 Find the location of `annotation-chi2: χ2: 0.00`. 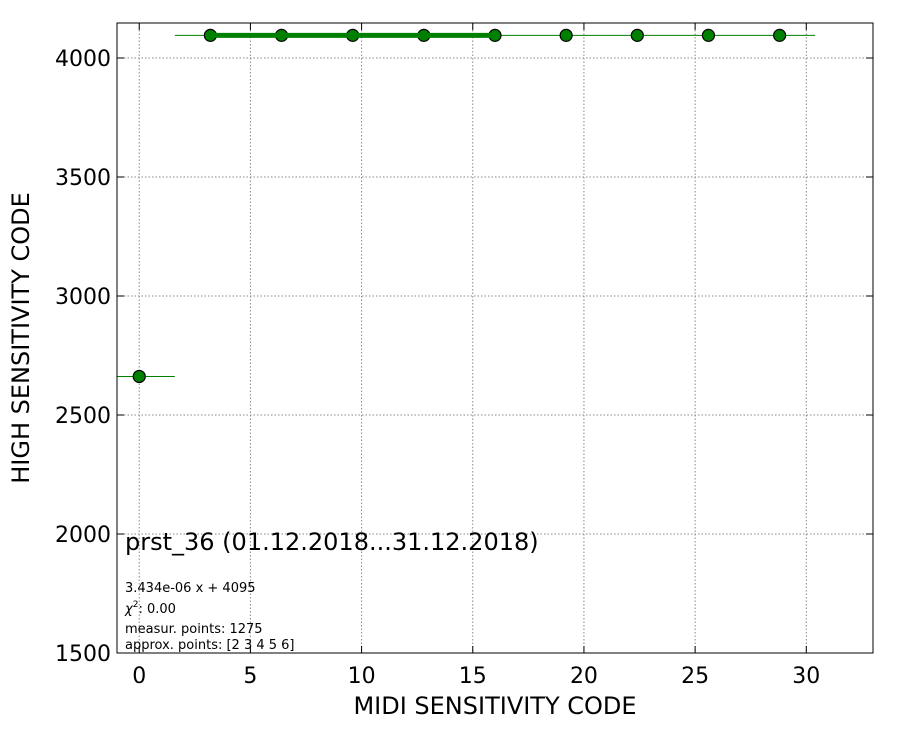

annotation-chi2: χ2: 0.00 is located at coordinates (150, 608).